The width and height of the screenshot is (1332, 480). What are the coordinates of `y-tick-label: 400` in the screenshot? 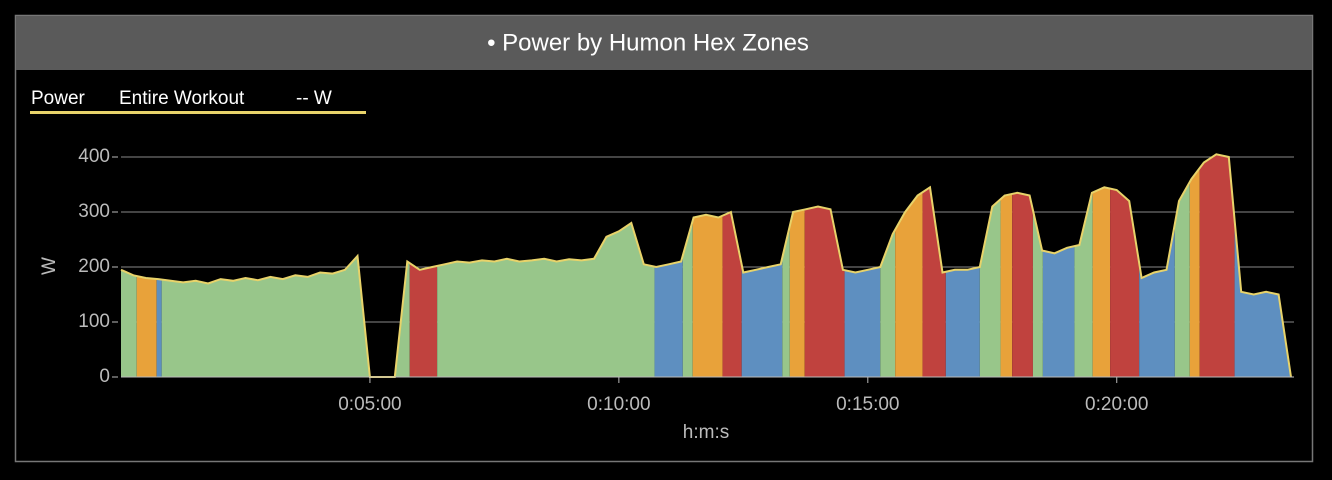 It's located at (94, 156).